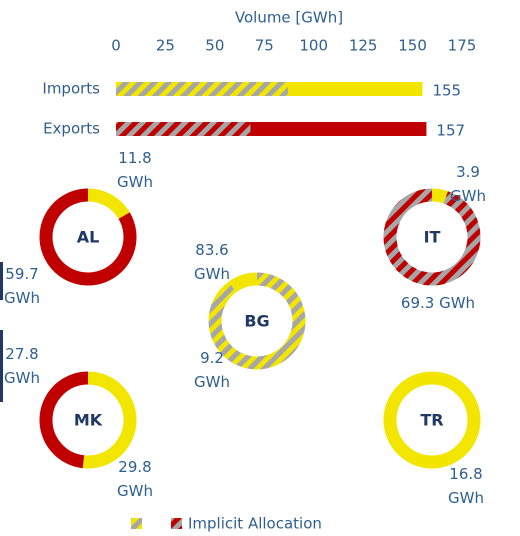 This screenshot has width=520, height=536. What do you see at coordinates (214, 46) in the screenshot?
I see `x-tick-label: 50` at bounding box center [214, 46].